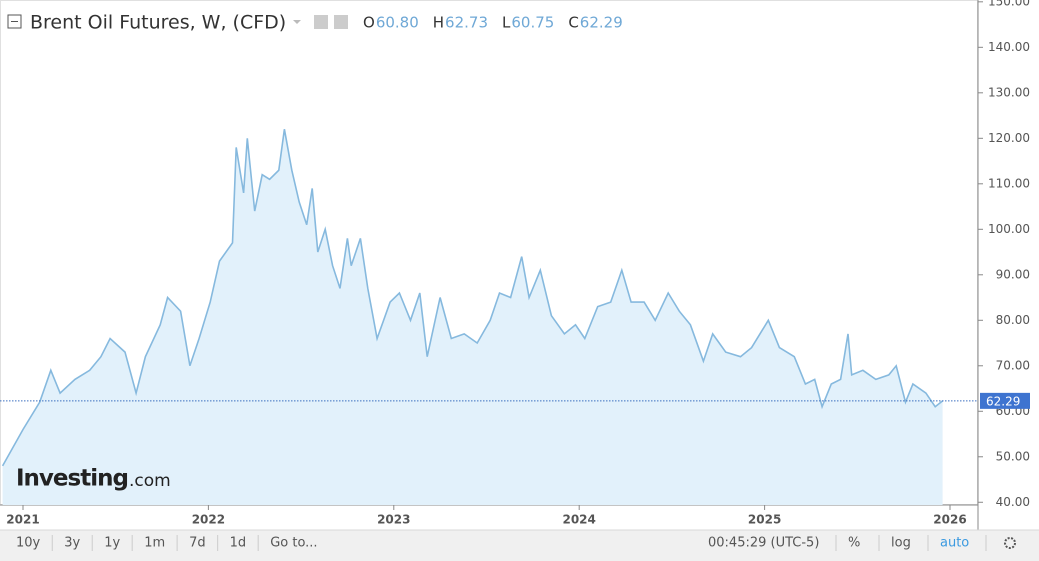 Image resolution: width=1039 pixels, height=561 pixels. I want to click on x-tick-label: 2024, so click(578, 520).